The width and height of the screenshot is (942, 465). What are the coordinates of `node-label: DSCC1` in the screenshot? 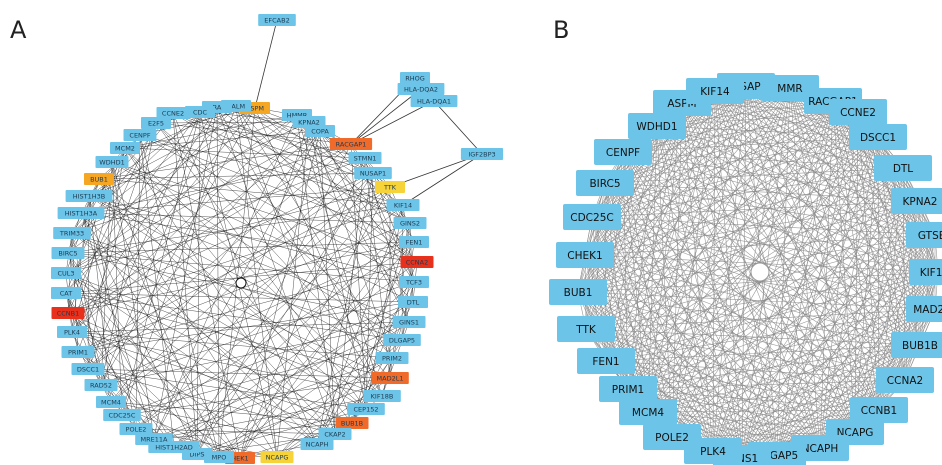 It's located at (878, 138).